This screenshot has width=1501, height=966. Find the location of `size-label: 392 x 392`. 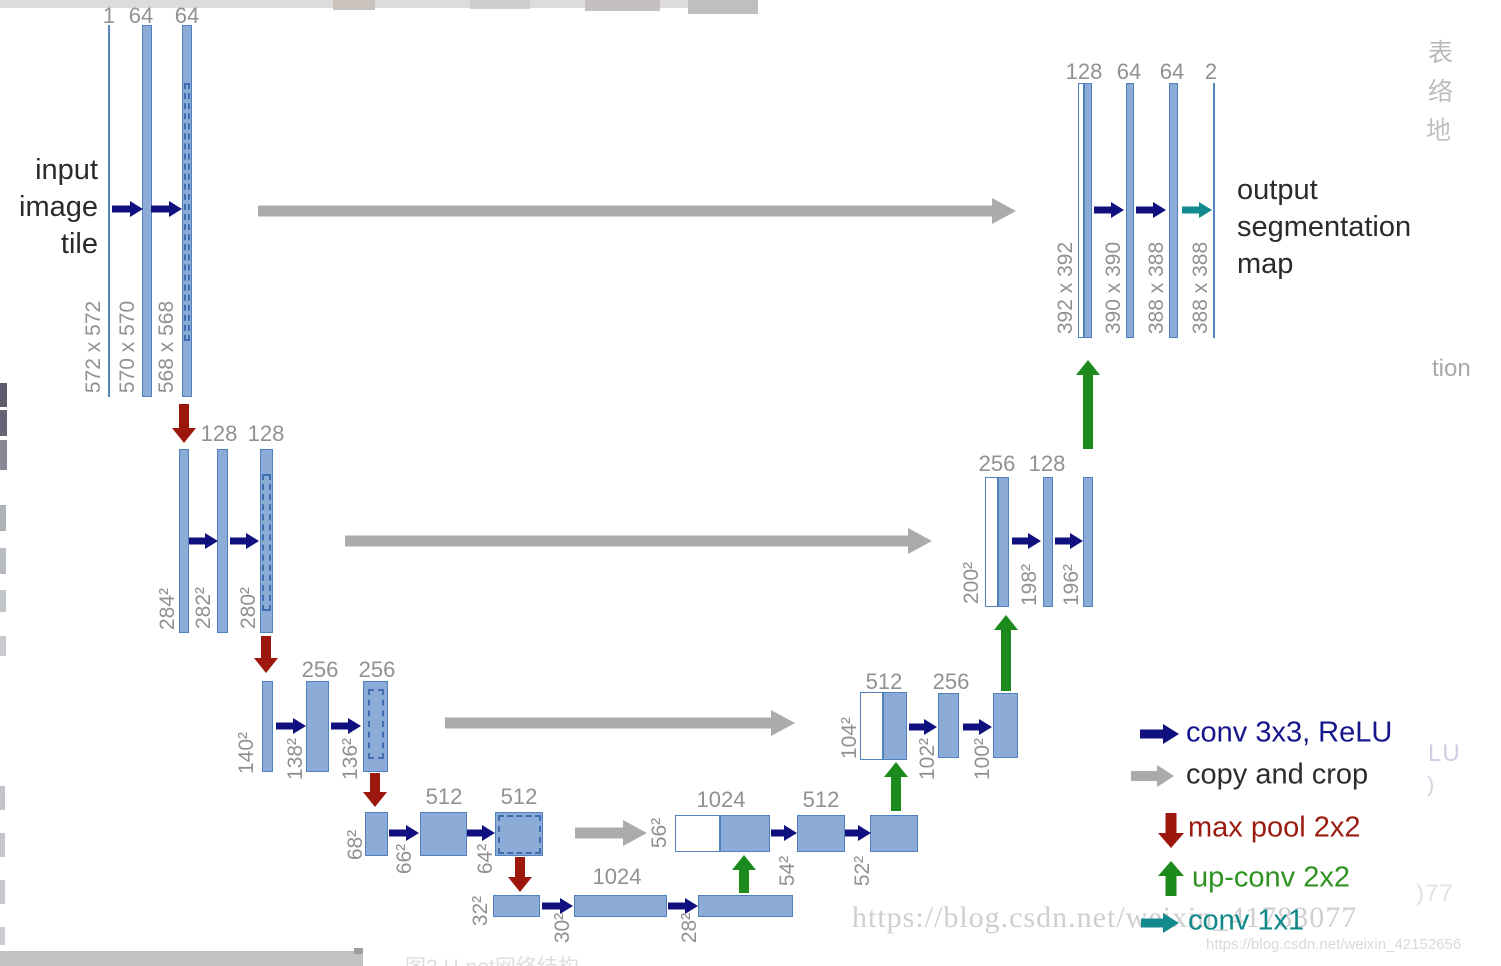

size-label: 392 x 392 is located at coordinates (1065, 288).